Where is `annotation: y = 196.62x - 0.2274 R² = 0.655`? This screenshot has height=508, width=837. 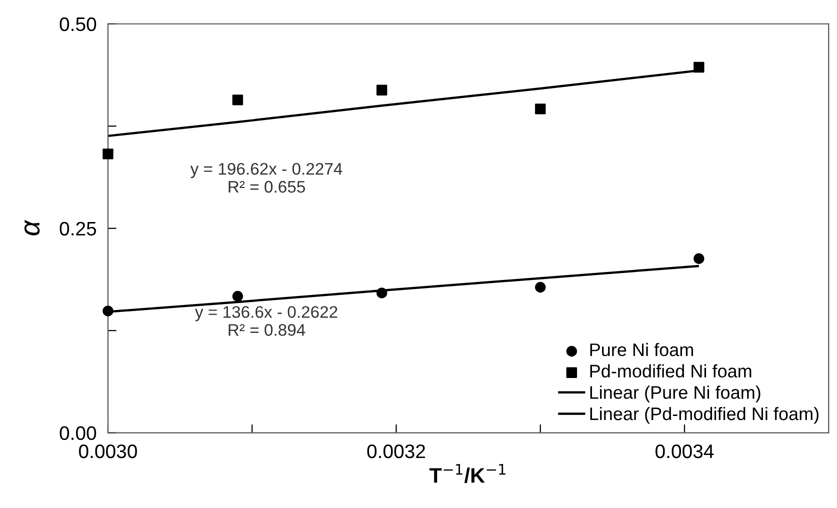 annotation: y = 196.62x - 0.2274 R² = 0.655 is located at coordinates (266, 177).